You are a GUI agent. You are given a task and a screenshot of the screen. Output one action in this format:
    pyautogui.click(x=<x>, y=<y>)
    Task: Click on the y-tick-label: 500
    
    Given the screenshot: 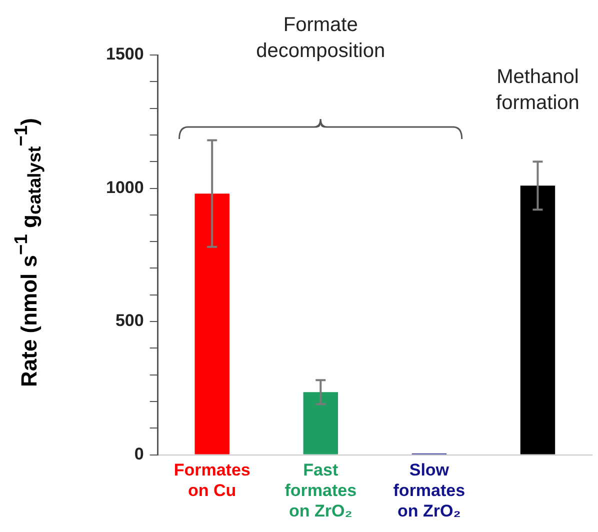 What is the action you would take?
    pyautogui.click(x=129, y=320)
    